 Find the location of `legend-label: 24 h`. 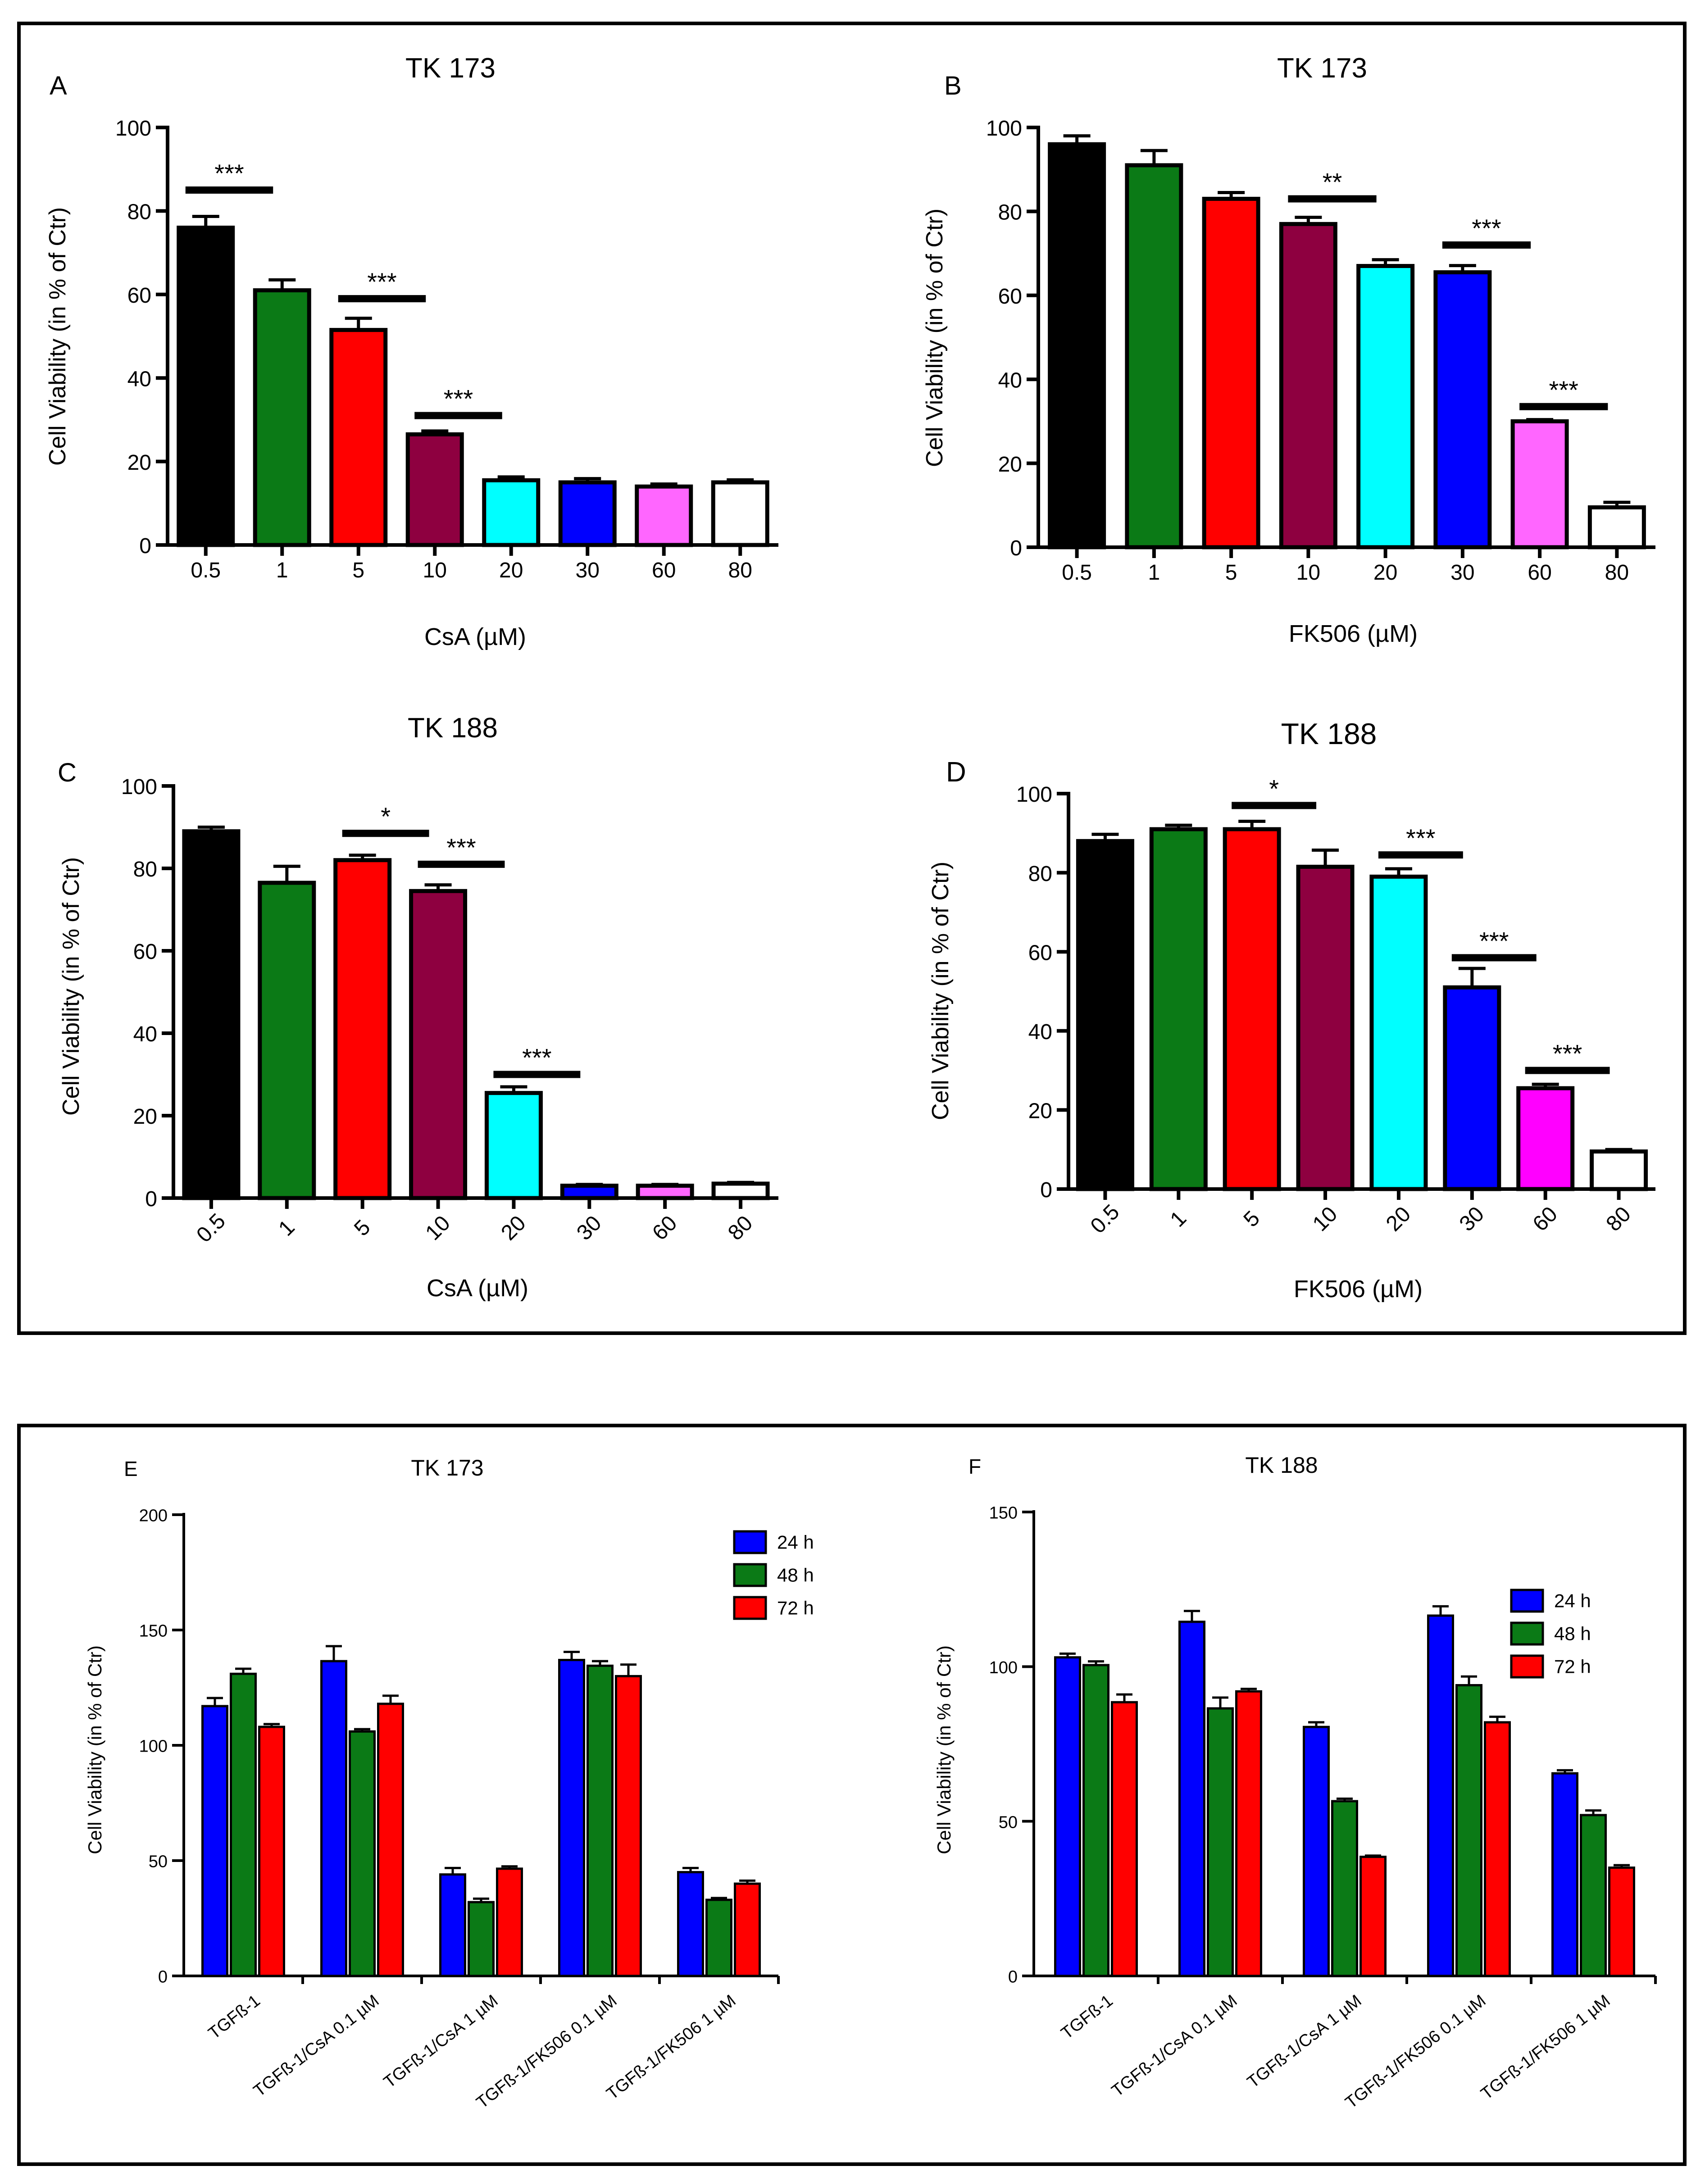

legend-label: 24 h is located at coordinates (1572, 1601).